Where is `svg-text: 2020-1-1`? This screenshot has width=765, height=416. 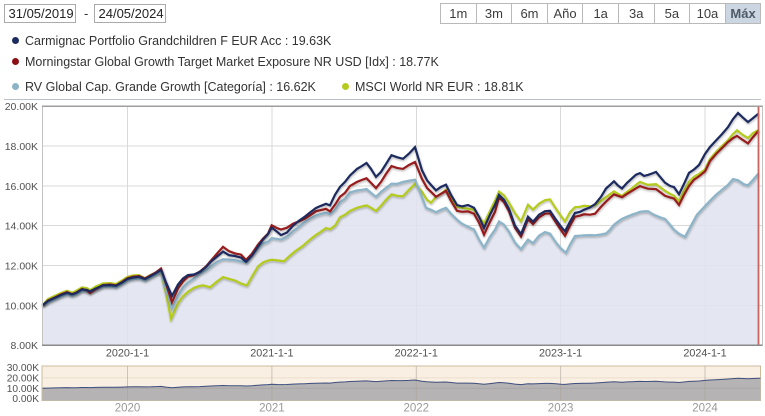
svg-text: 2020-1-1 is located at coordinates (127, 354).